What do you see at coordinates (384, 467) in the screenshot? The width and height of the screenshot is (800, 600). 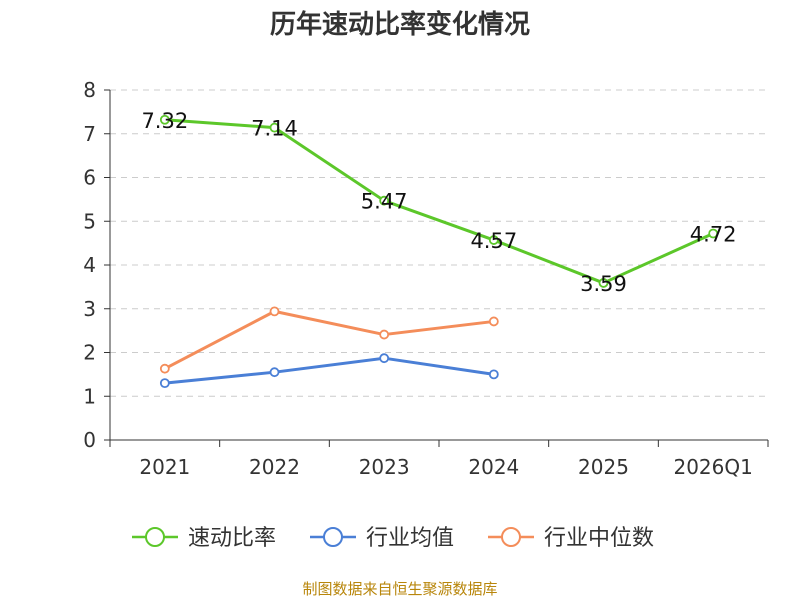 I see `x-tick-label: 2023` at bounding box center [384, 467].